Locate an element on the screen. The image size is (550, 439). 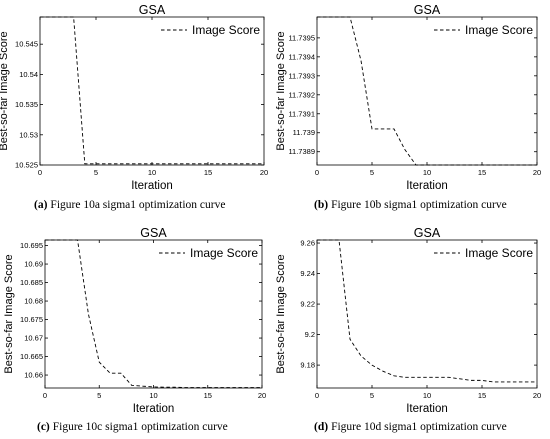
figure-caption: (d) Figure 10d sigma1 optimization curve is located at coordinates (410, 427).